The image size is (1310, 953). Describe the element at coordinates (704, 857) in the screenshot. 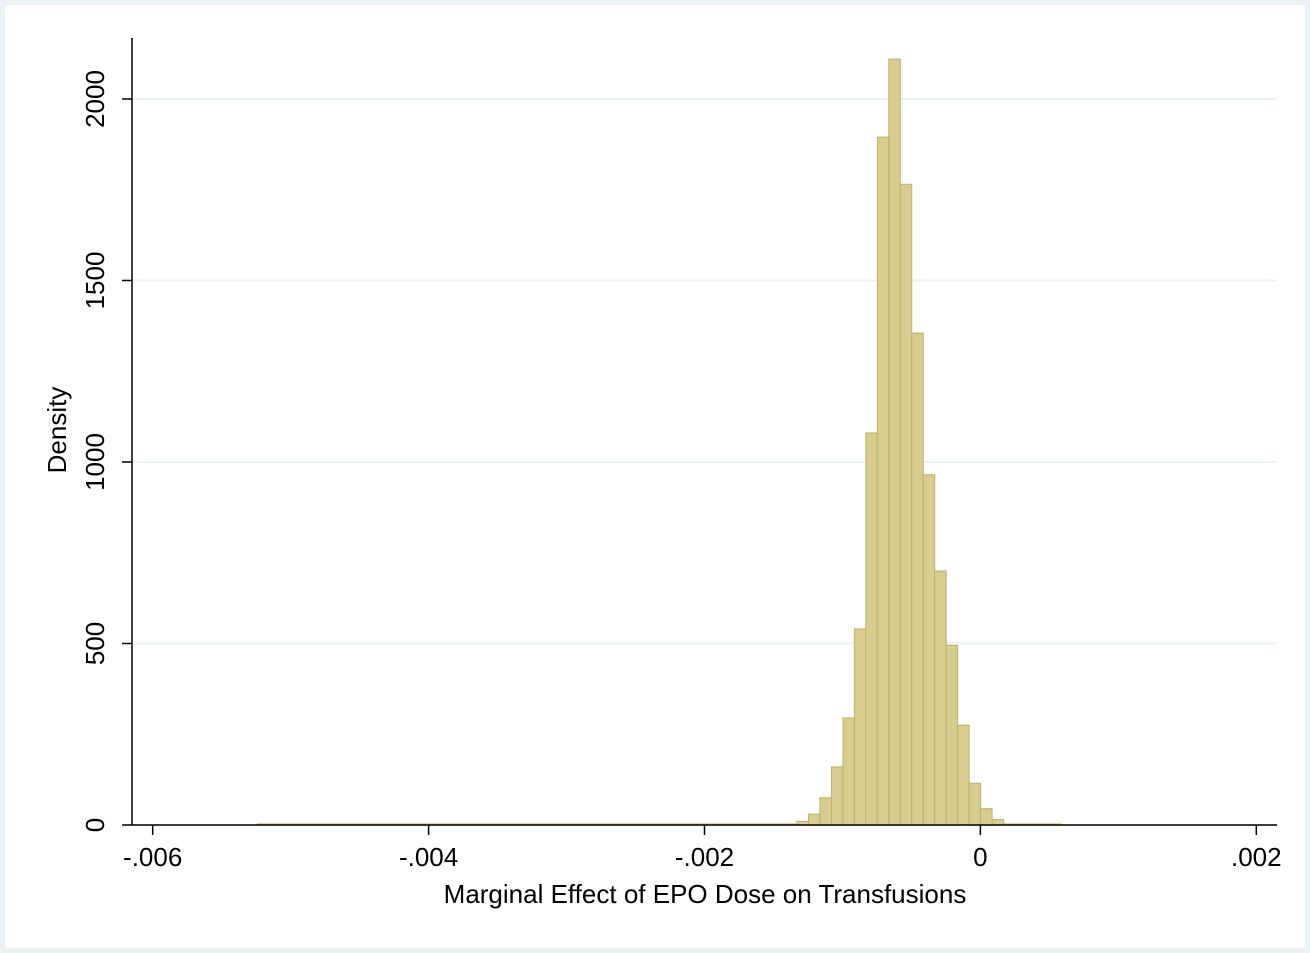

I see `x-tick-label: -.002` at that location.